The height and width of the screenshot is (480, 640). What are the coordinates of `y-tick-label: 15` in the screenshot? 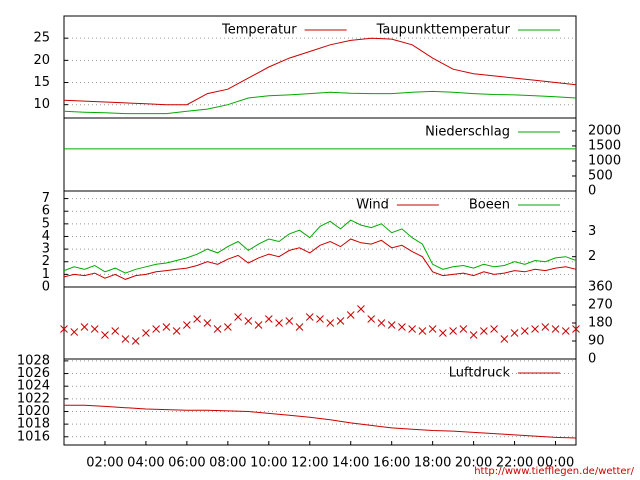 It's located at (41, 82).